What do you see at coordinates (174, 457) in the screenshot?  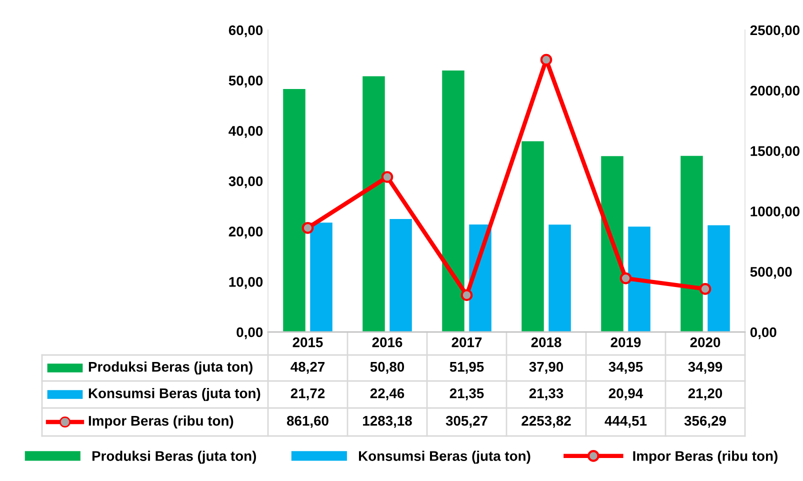 I see `text: Produksi Beras (juta ton)` at bounding box center [174, 457].